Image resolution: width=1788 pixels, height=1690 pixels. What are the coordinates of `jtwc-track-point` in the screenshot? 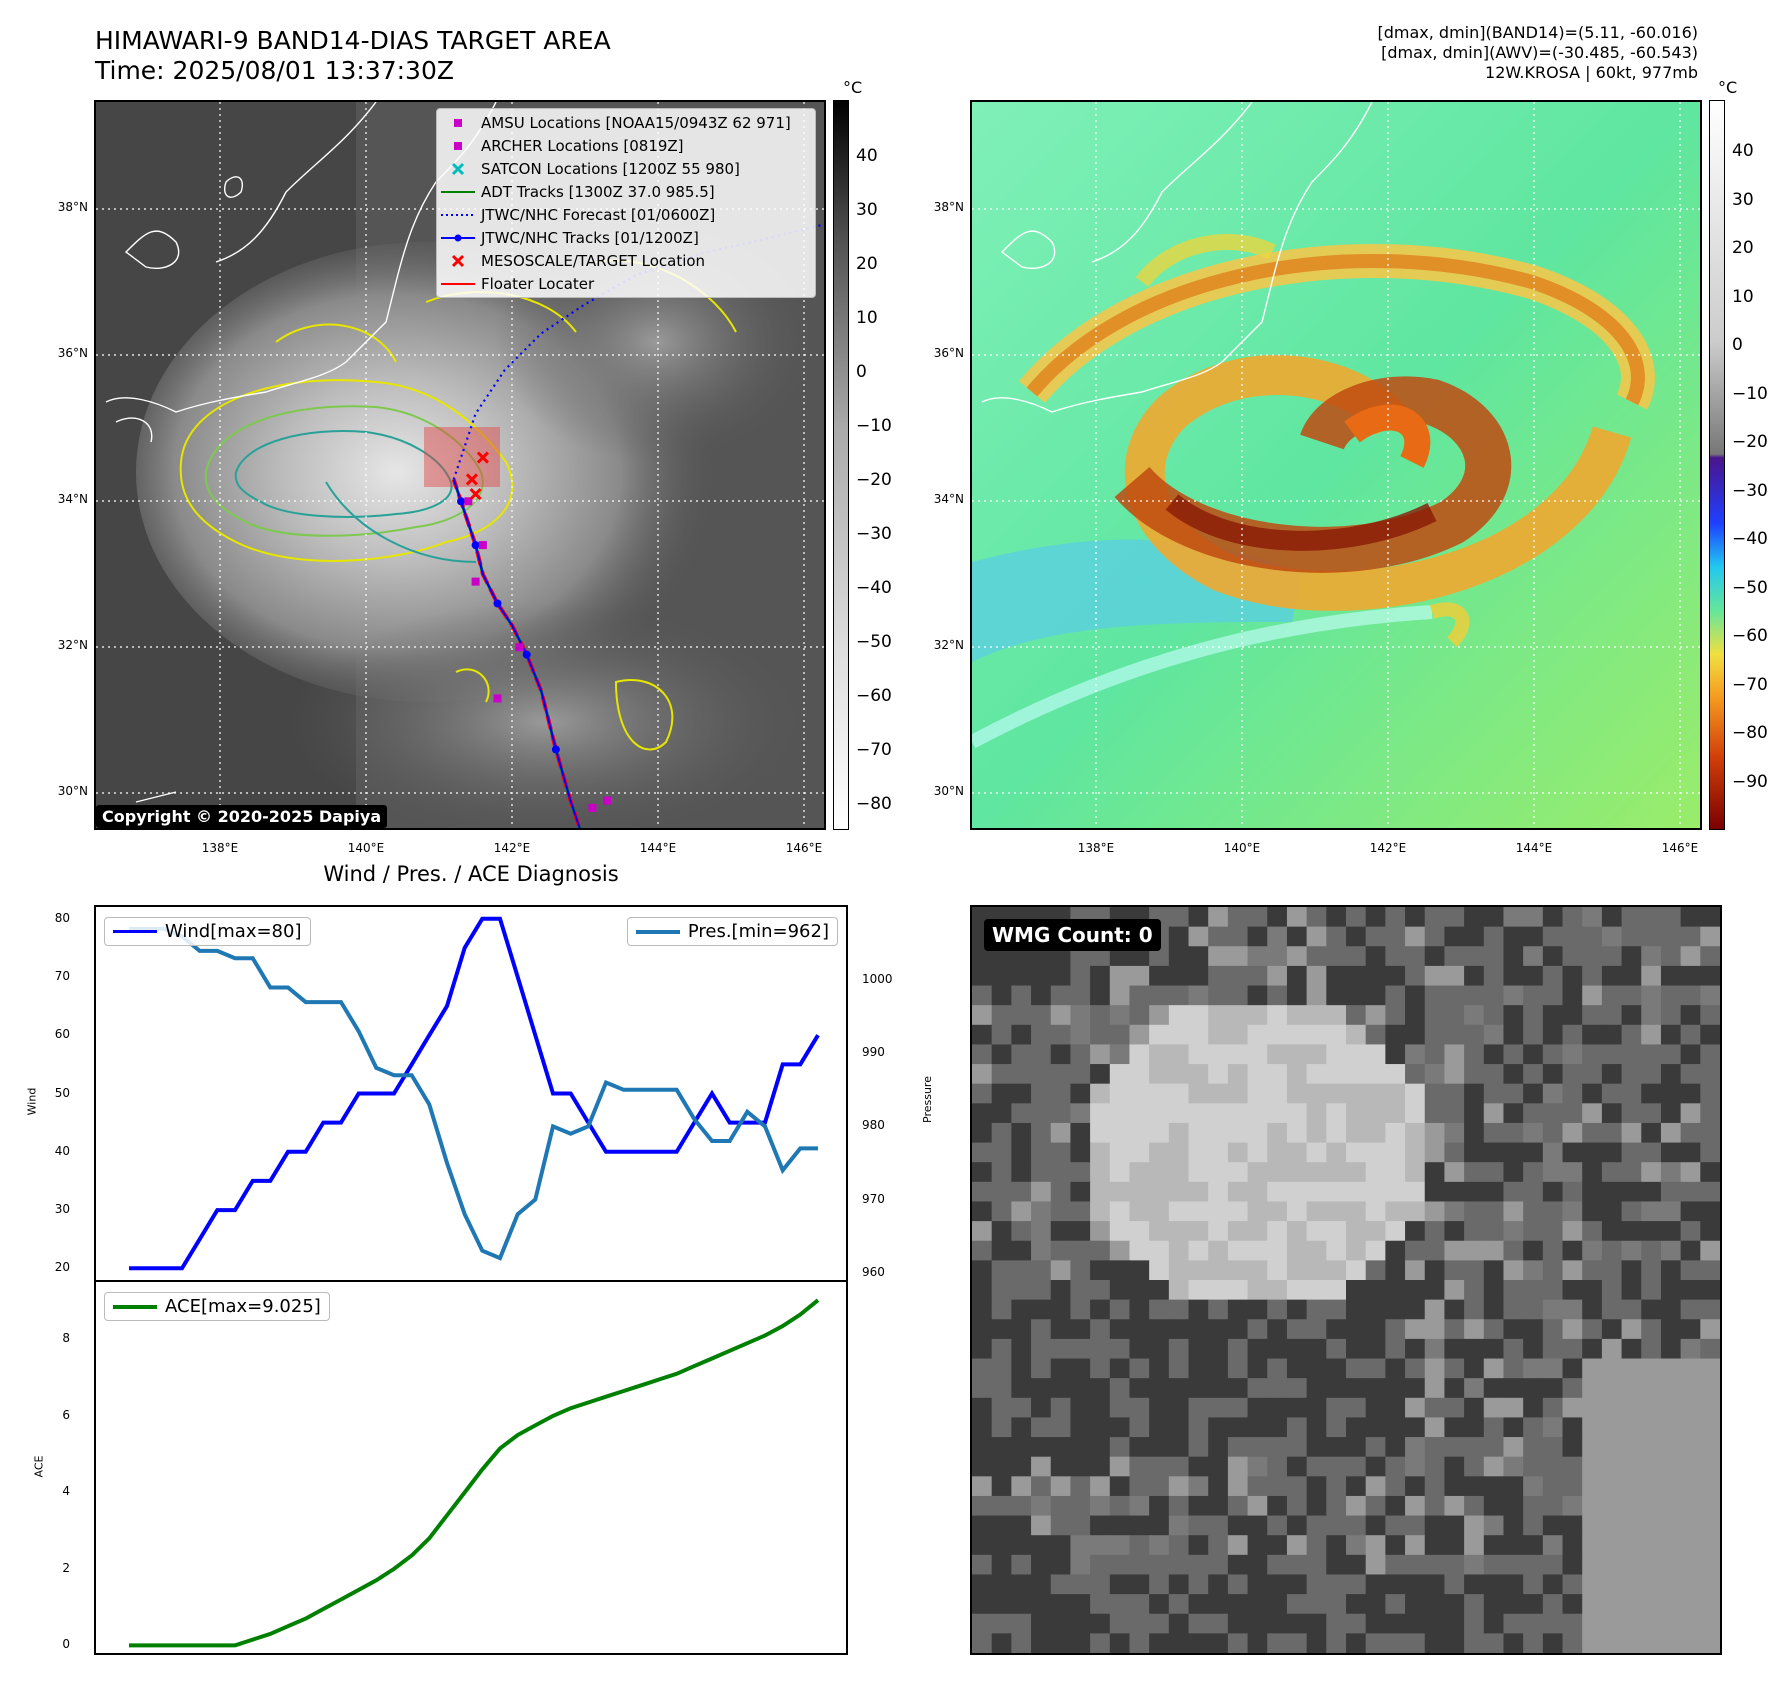 It's located at (555, 749).